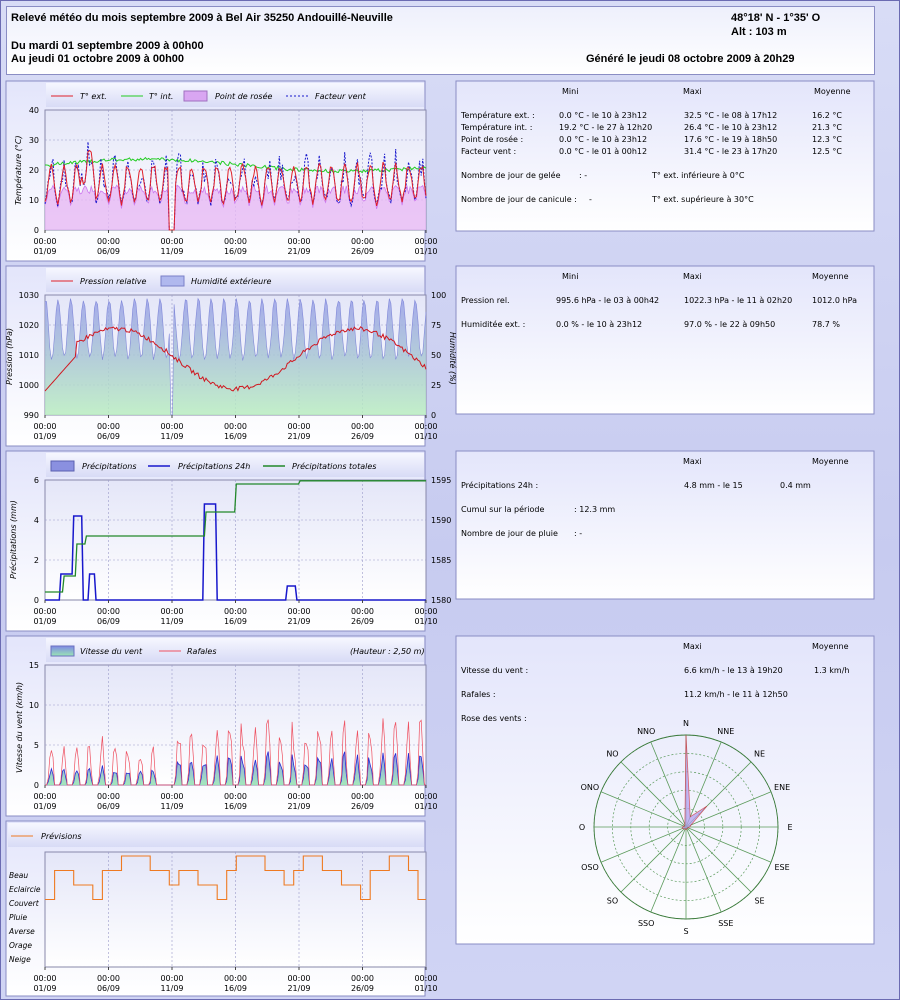 This screenshot has height=1001, width=900. What do you see at coordinates (111, 651) in the screenshot?
I see `legend-wind-speed: Vitesse du vent` at bounding box center [111, 651].